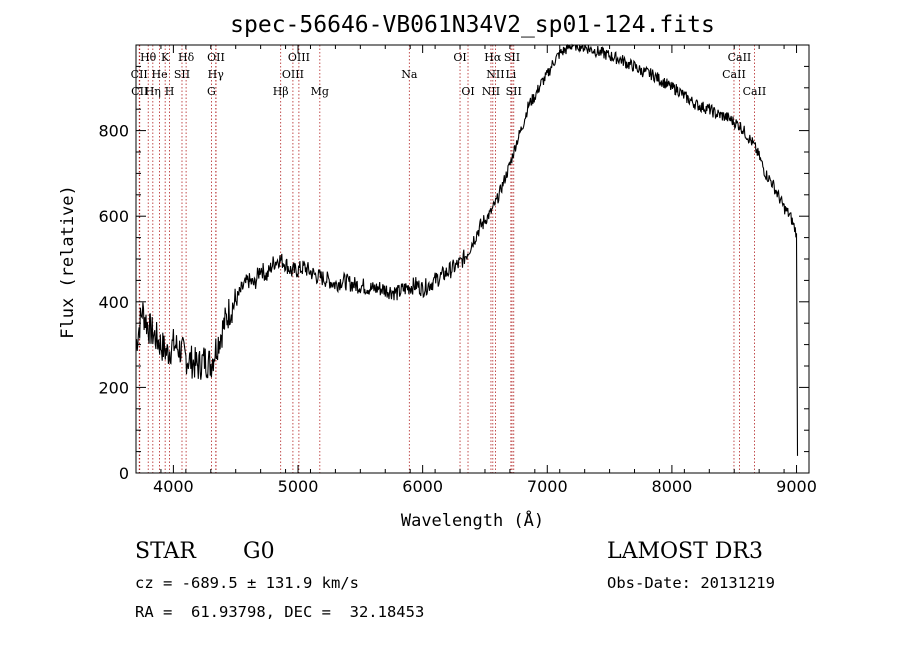  Describe the element at coordinates (685, 551) in the screenshot. I see `survey-name: LAMOST DR3` at that location.